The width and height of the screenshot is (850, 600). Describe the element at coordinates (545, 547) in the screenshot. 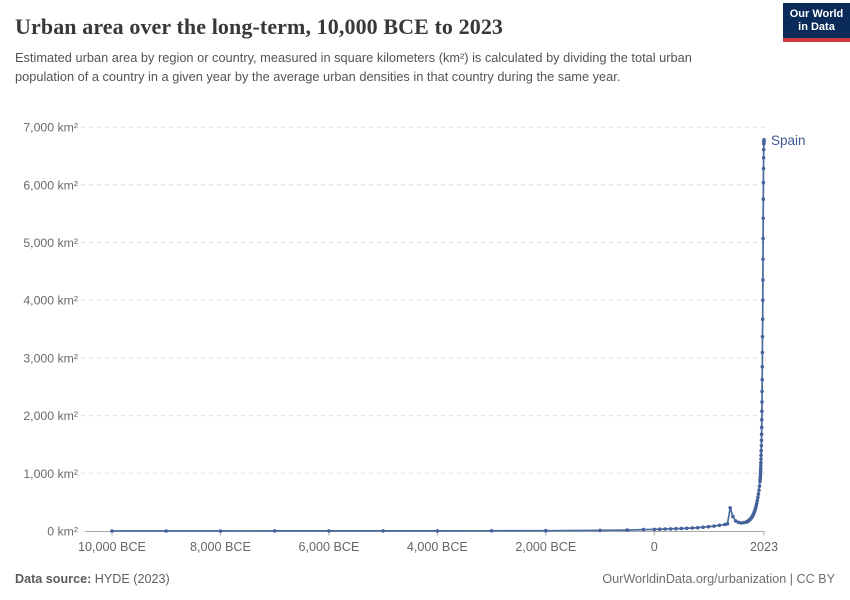

I see `x-axis-tick-label: 2,000 BCE` at that location.